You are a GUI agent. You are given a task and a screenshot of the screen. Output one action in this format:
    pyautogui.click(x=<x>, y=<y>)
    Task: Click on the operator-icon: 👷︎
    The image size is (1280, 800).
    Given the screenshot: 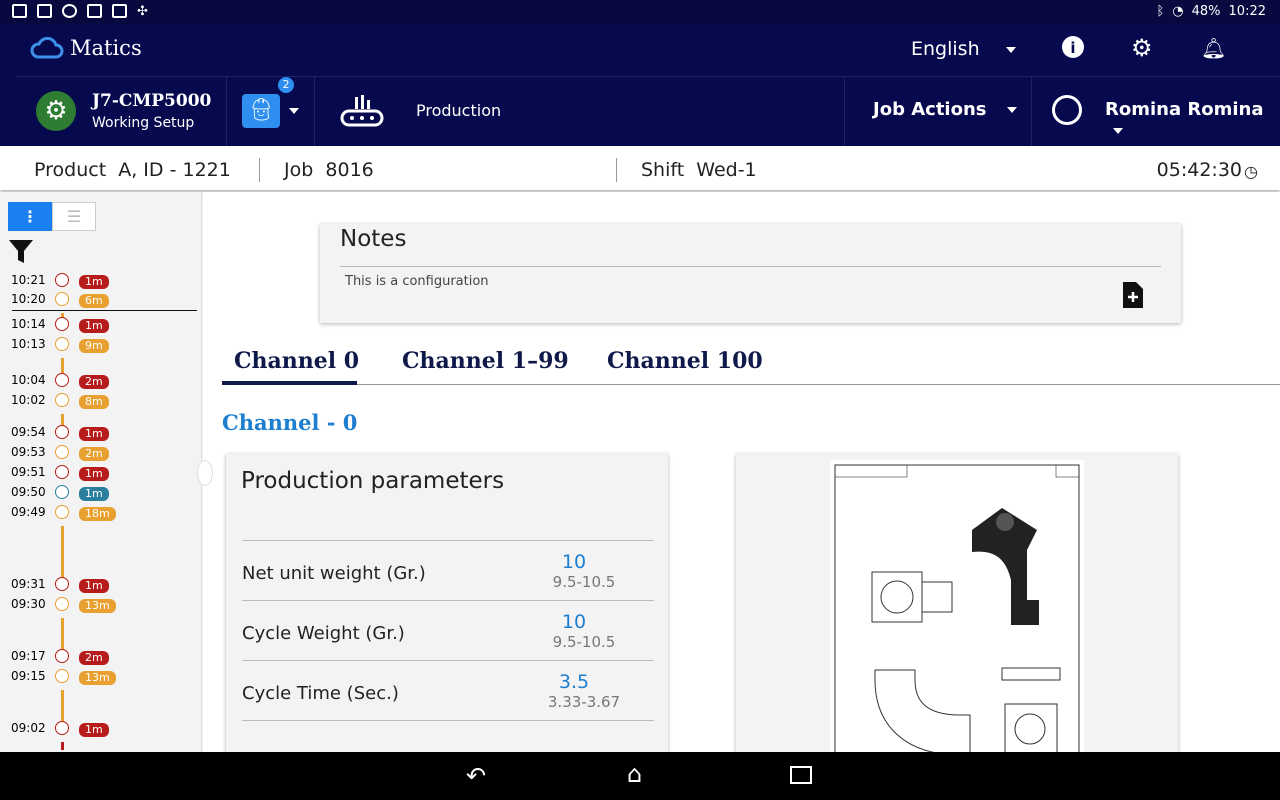 What is the action you would take?
    pyautogui.click(x=261, y=111)
    